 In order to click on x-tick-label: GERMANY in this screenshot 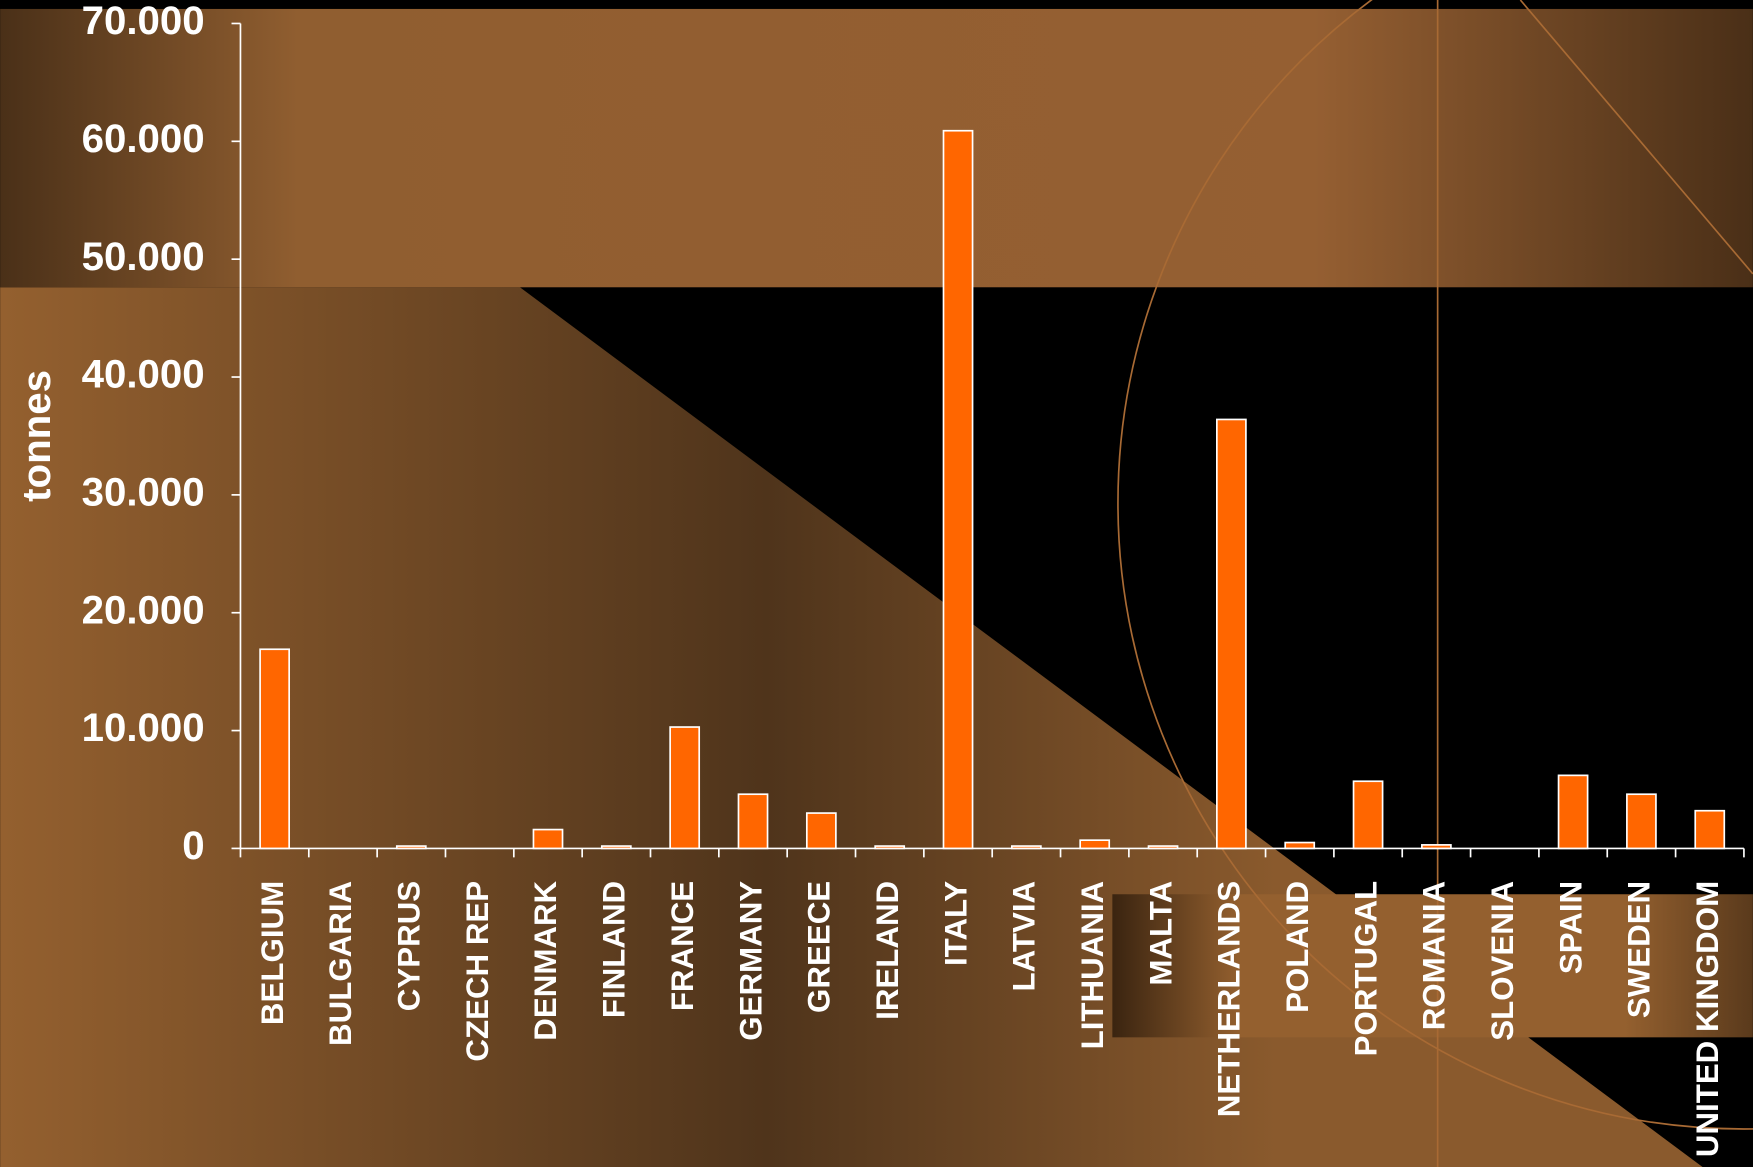, I will do `click(750, 961)`.